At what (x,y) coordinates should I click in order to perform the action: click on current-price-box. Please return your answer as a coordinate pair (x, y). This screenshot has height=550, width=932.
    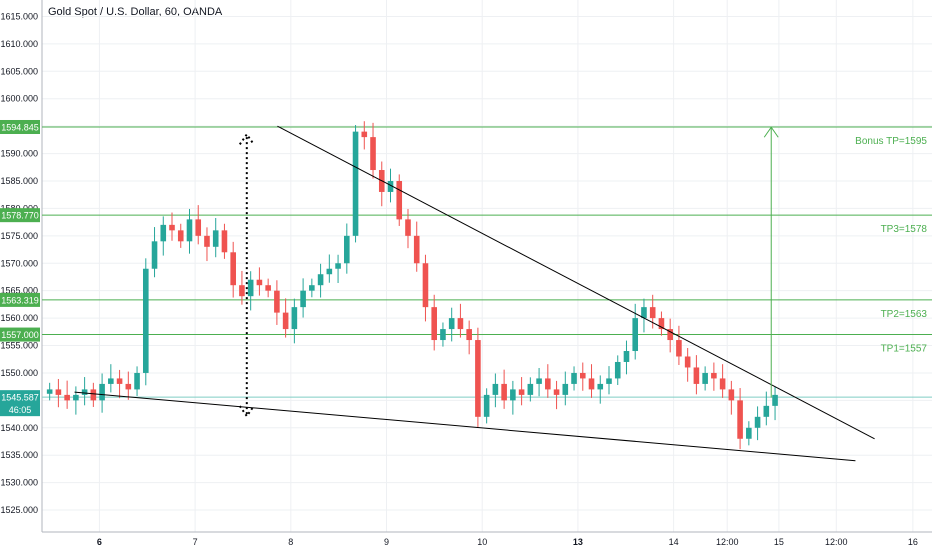
    Looking at the image, I should click on (20, 403).